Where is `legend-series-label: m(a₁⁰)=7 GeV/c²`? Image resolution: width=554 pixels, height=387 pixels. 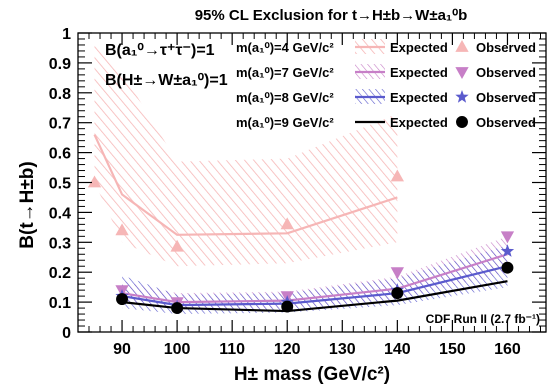
legend-series-label: m(a₁⁰)=7 GeV/c² is located at coordinates (285, 72).